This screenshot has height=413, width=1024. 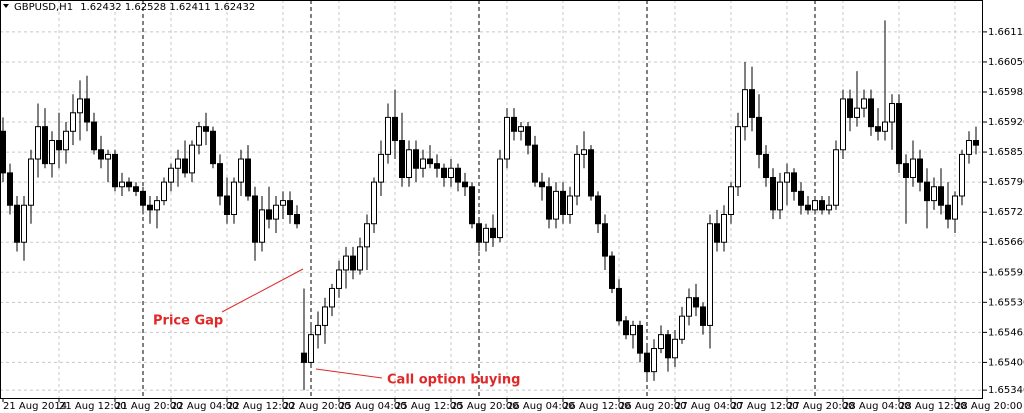 I want to click on x-tick-label: 26 Aug 04:00, so click(x=540, y=406).